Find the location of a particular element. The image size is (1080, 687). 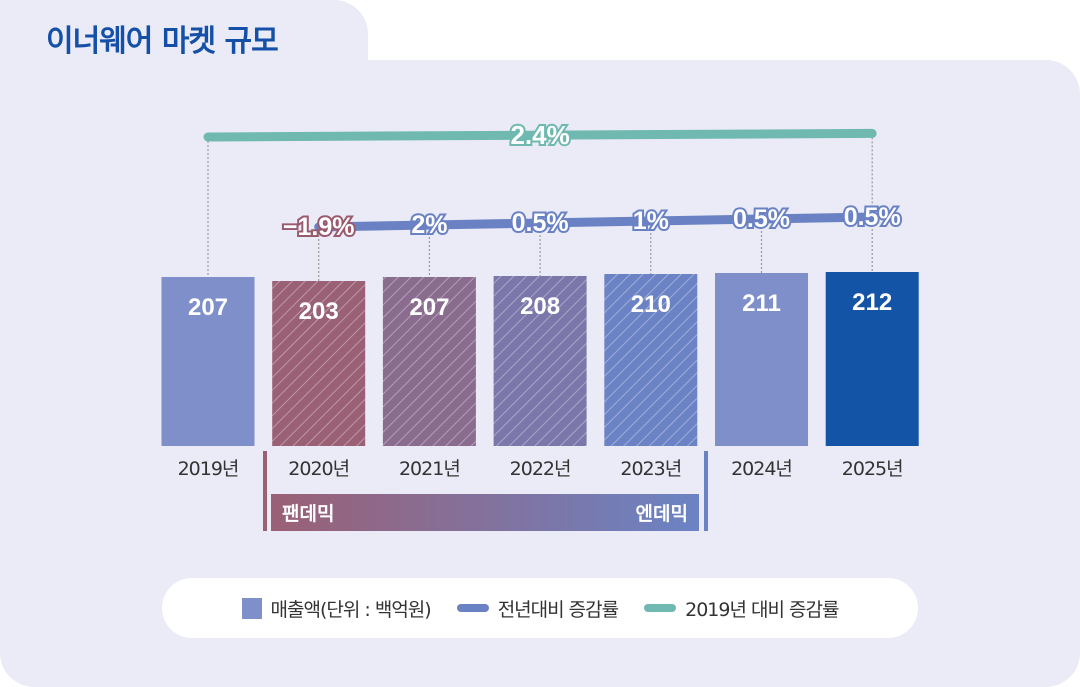

bar-2019년 is located at coordinates (208, 361).